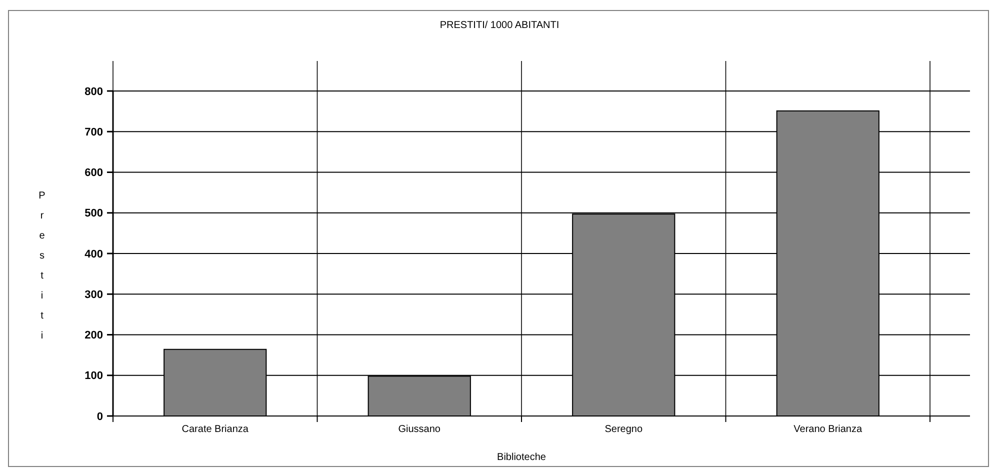  I want to click on y-tick-label: 300, so click(93, 294).